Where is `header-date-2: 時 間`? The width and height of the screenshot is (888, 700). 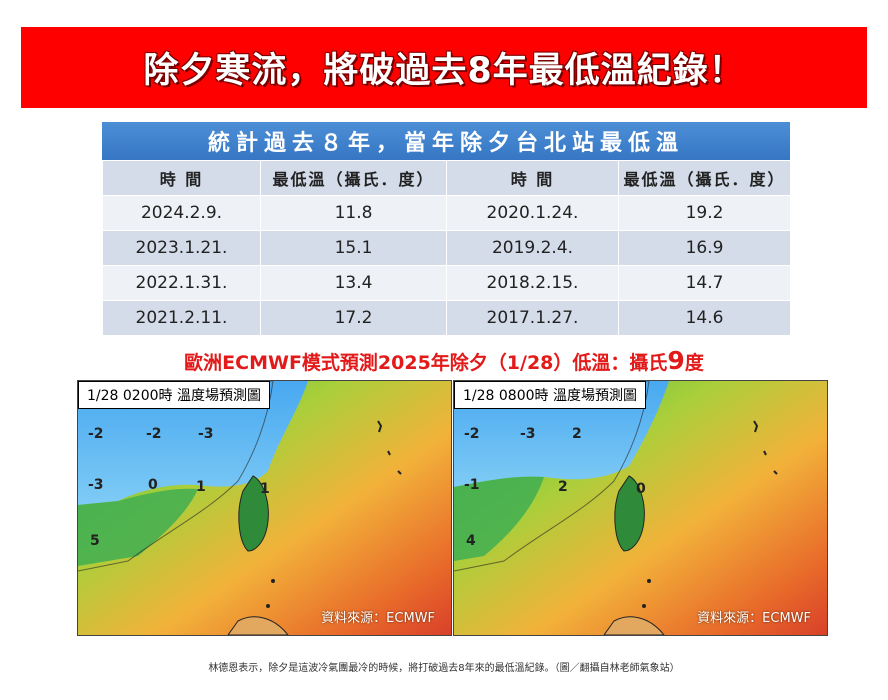 header-date-2: 時 間 is located at coordinates (532, 178).